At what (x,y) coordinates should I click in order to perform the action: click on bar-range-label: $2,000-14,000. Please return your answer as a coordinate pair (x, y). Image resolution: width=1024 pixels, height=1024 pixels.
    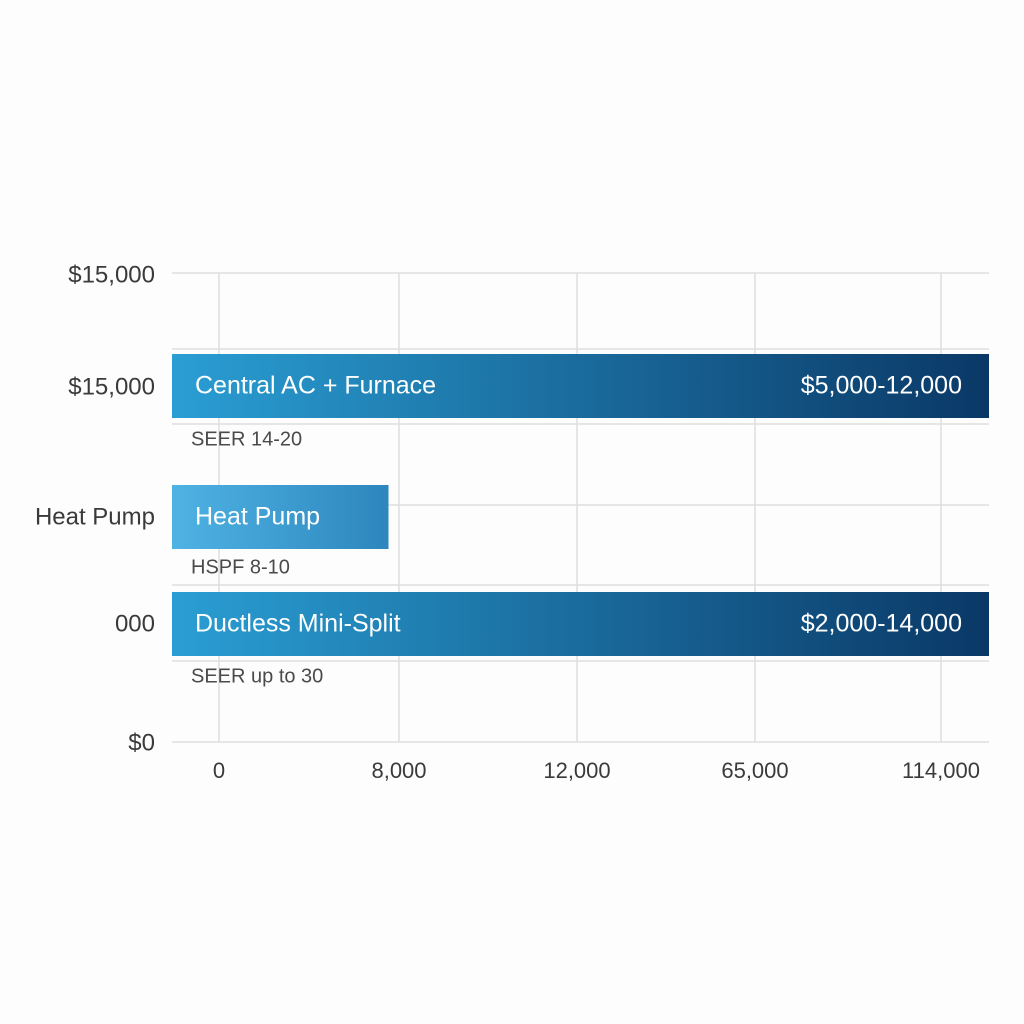
    Looking at the image, I should click on (881, 624).